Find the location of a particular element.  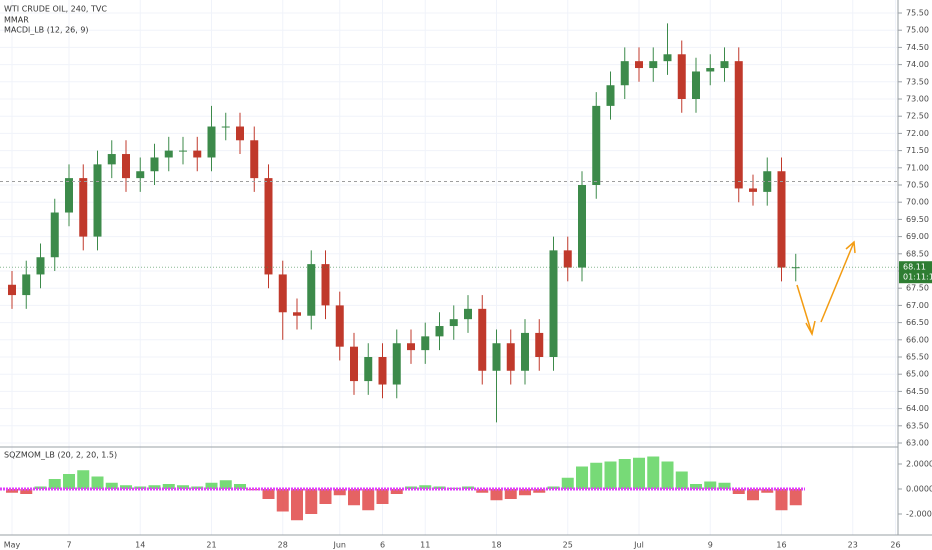

y-tick-label: 75.00 is located at coordinates (917, 30).